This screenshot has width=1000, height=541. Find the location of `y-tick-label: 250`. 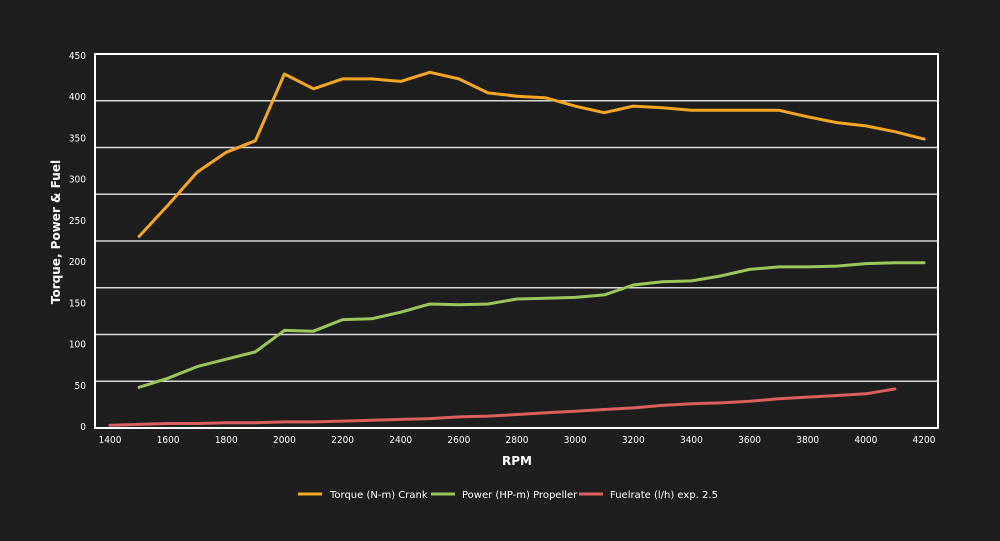

y-tick-label: 250 is located at coordinates (77, 221).